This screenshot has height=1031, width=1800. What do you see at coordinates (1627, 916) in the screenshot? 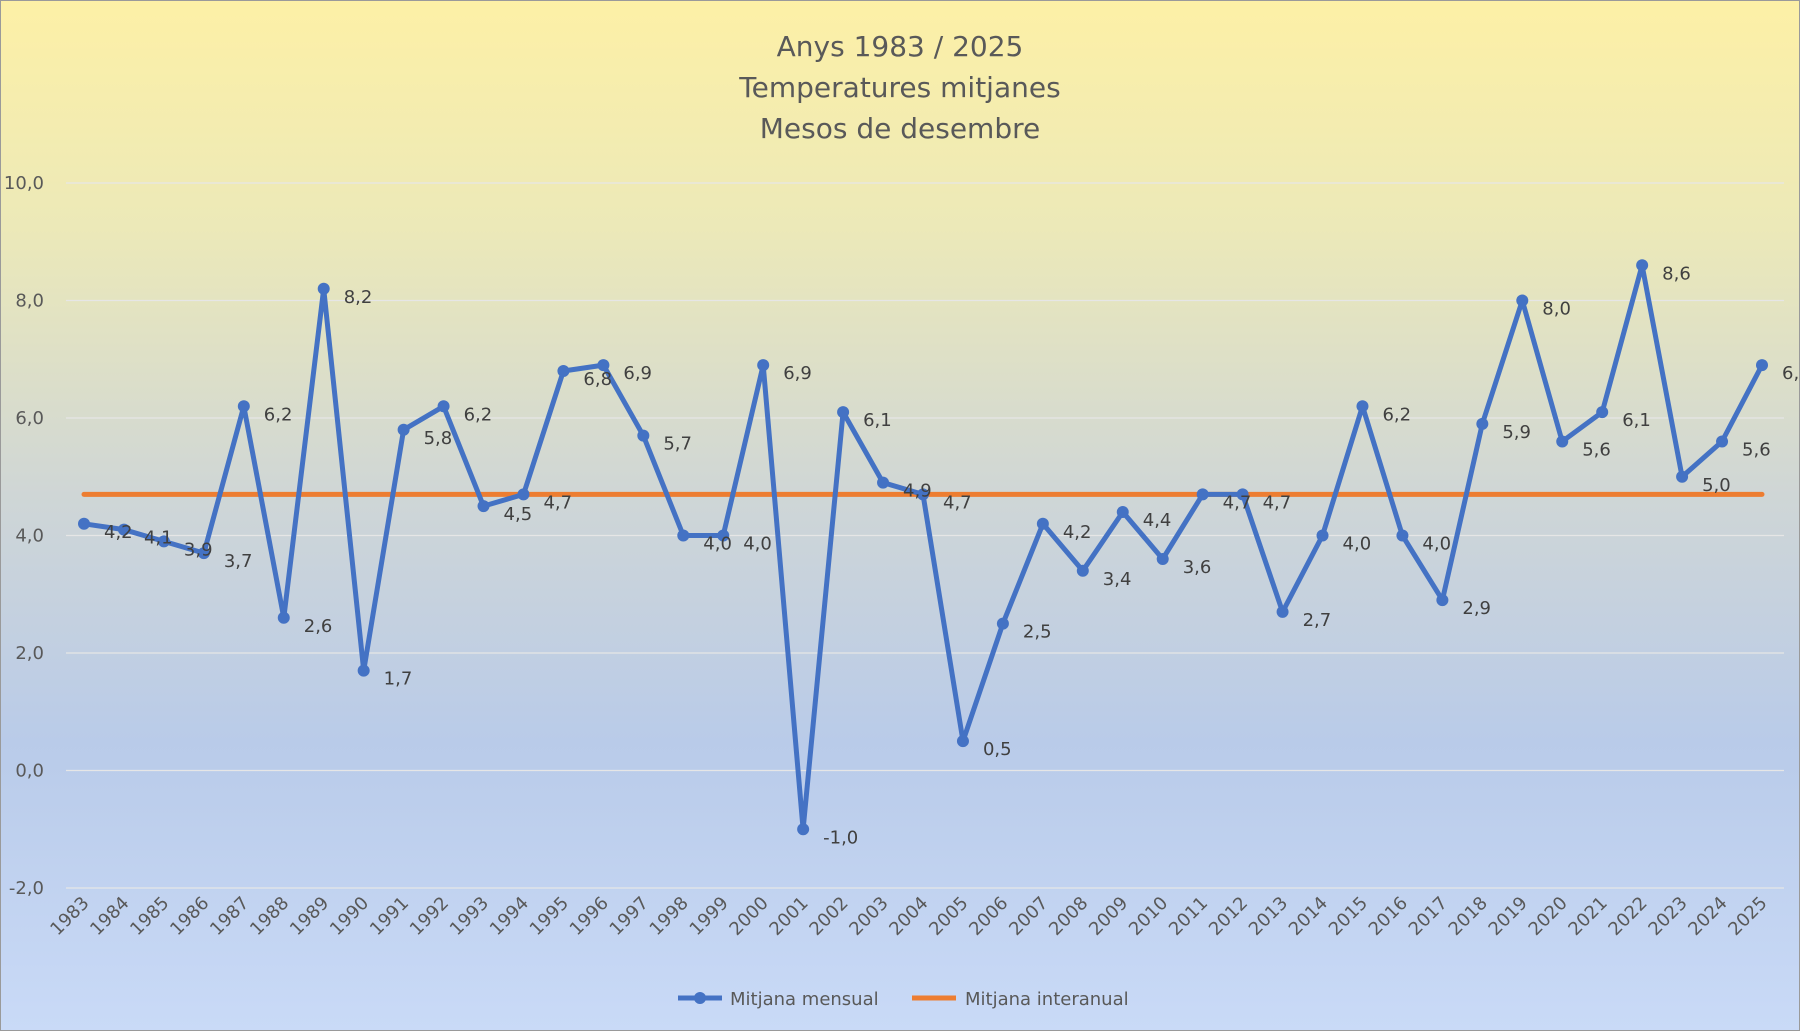
I see `x-tick-label: 2022` at bounding box center [1627, 916].